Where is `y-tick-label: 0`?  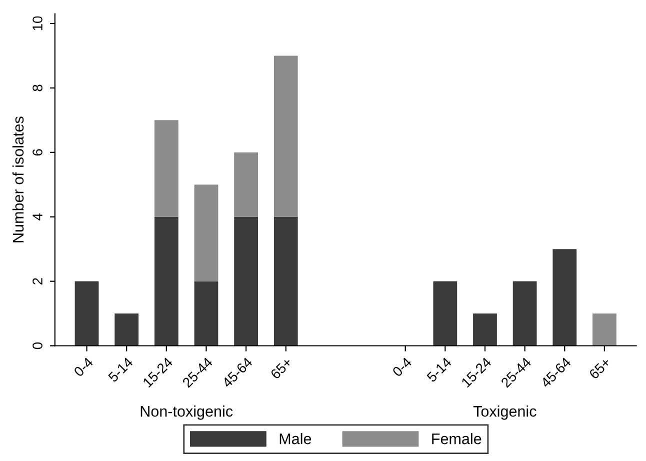 y-tick-label: 0 is located at coordinates (37, 346).